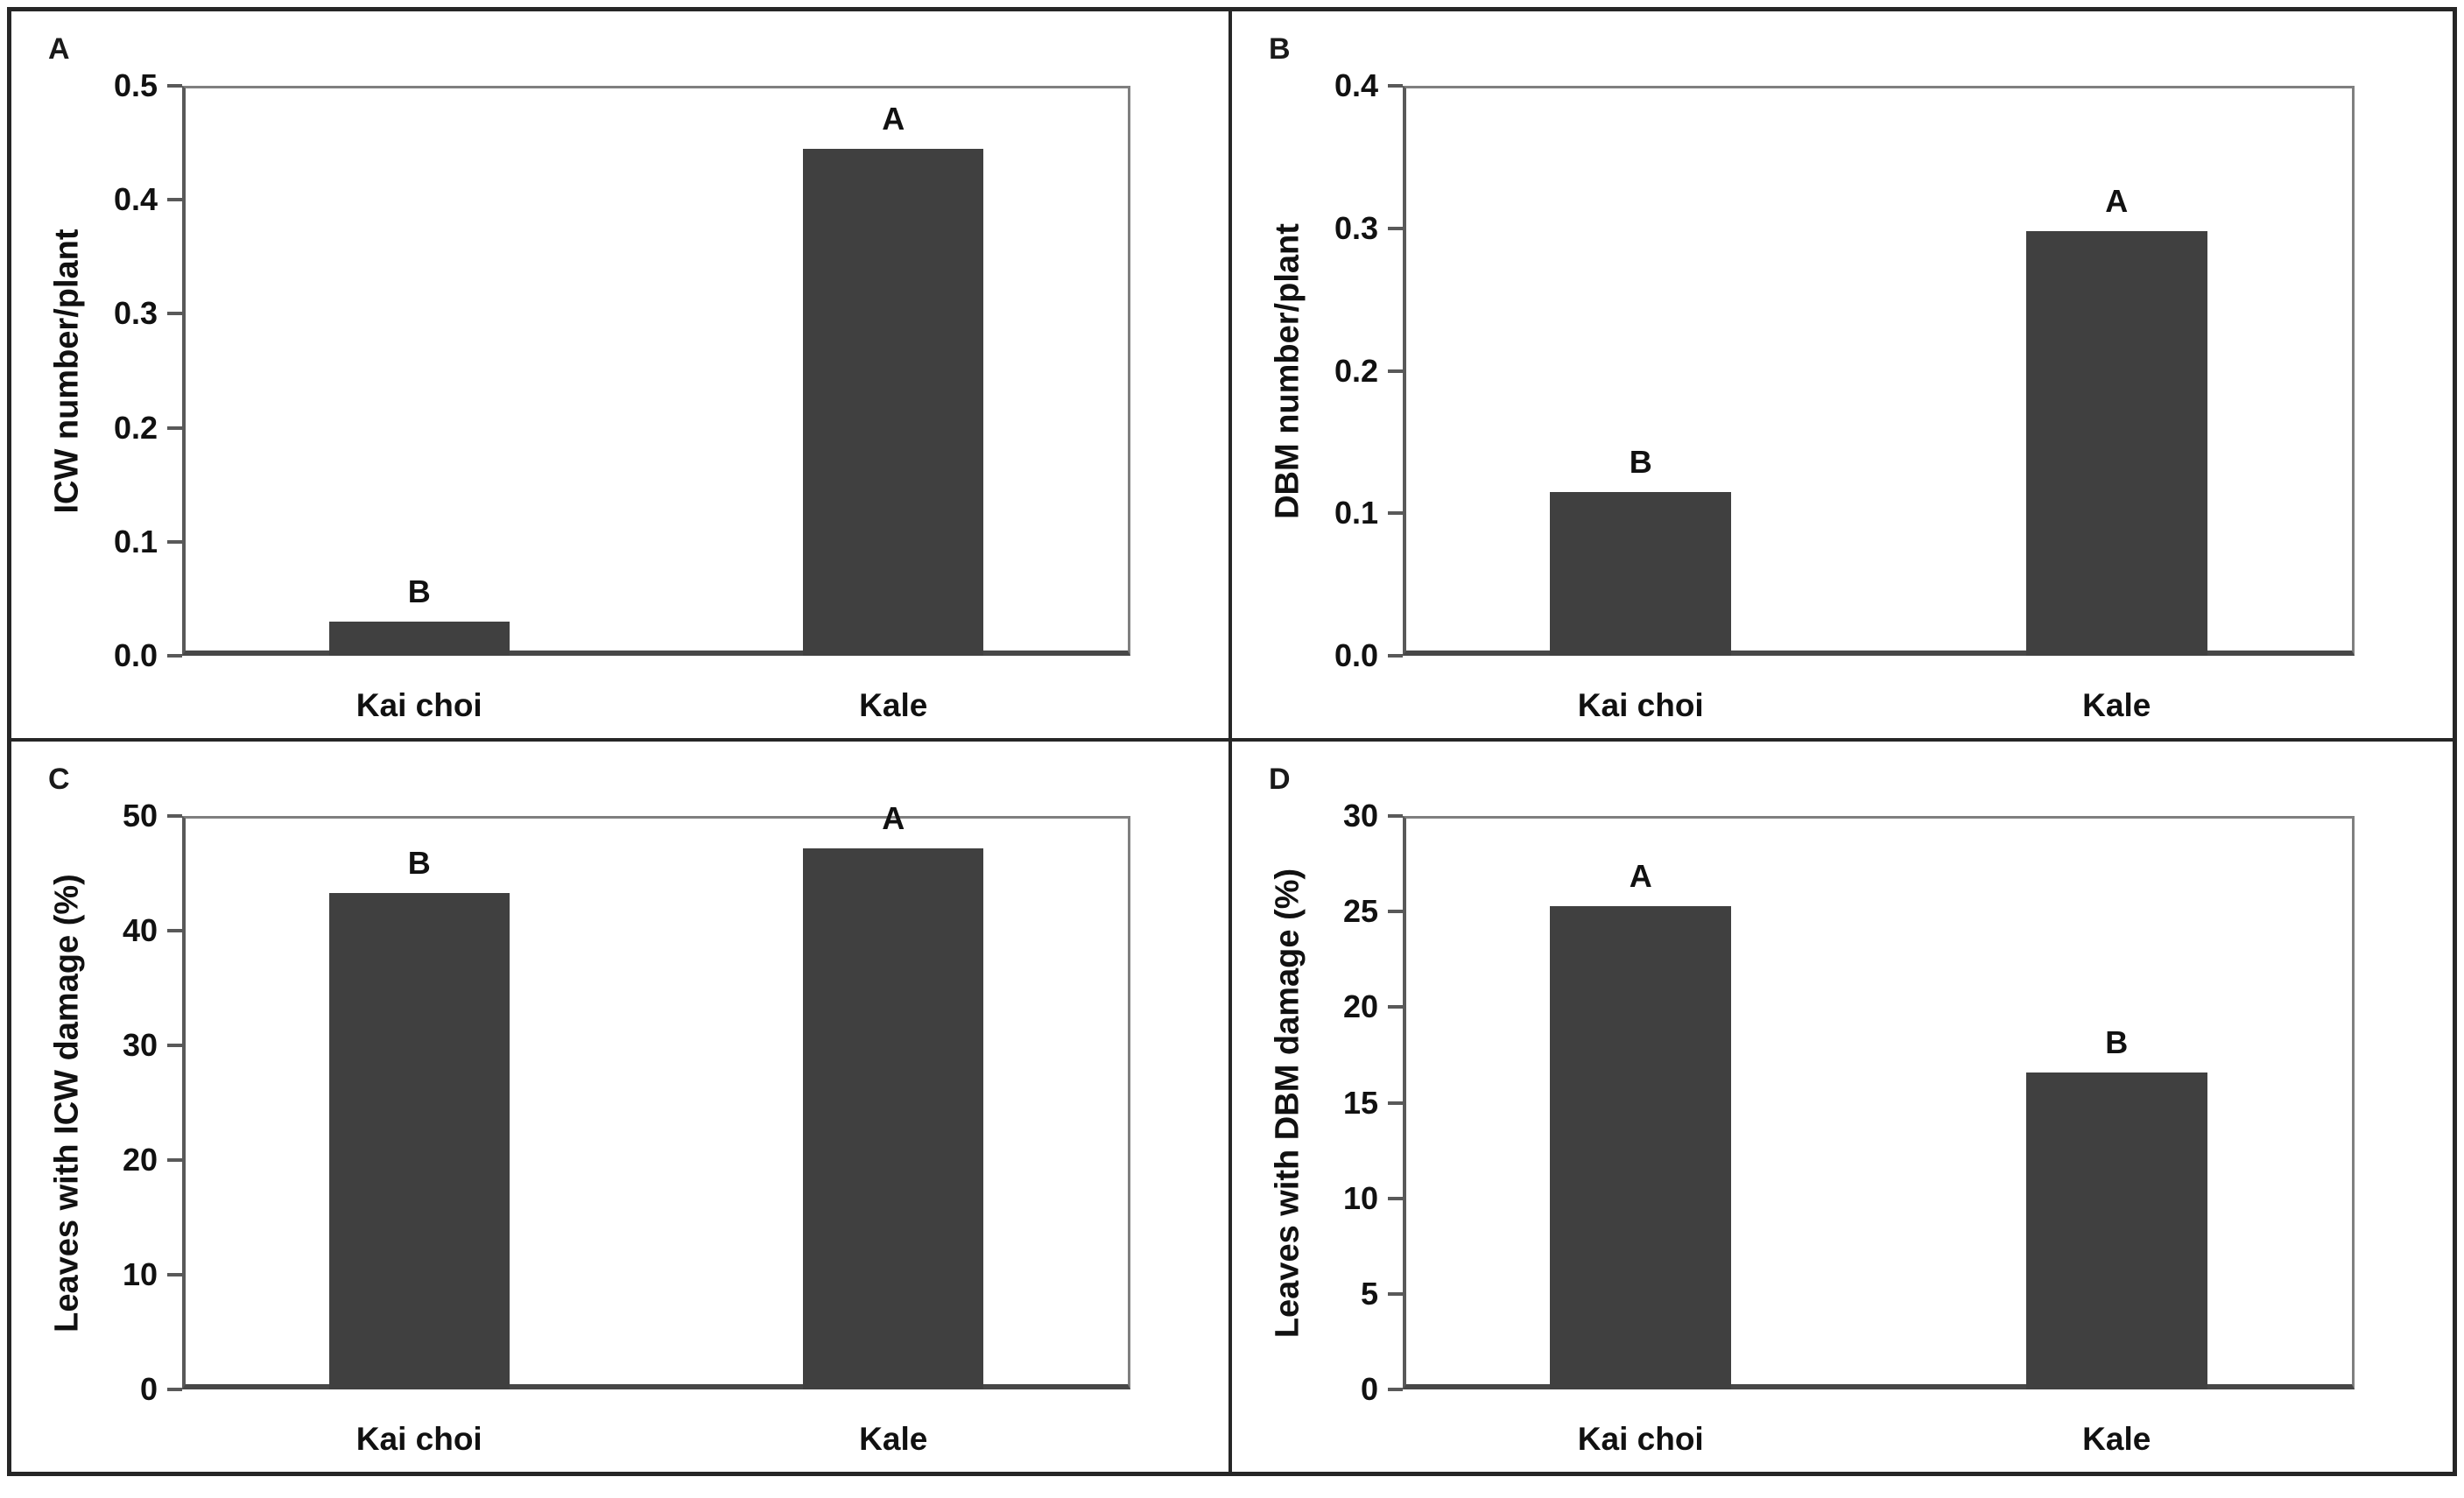 The image size is (2464, 1498). Describe the element at coordinates (59, 49) in the screenshot. I see `panel-letter-A: A` at that location.